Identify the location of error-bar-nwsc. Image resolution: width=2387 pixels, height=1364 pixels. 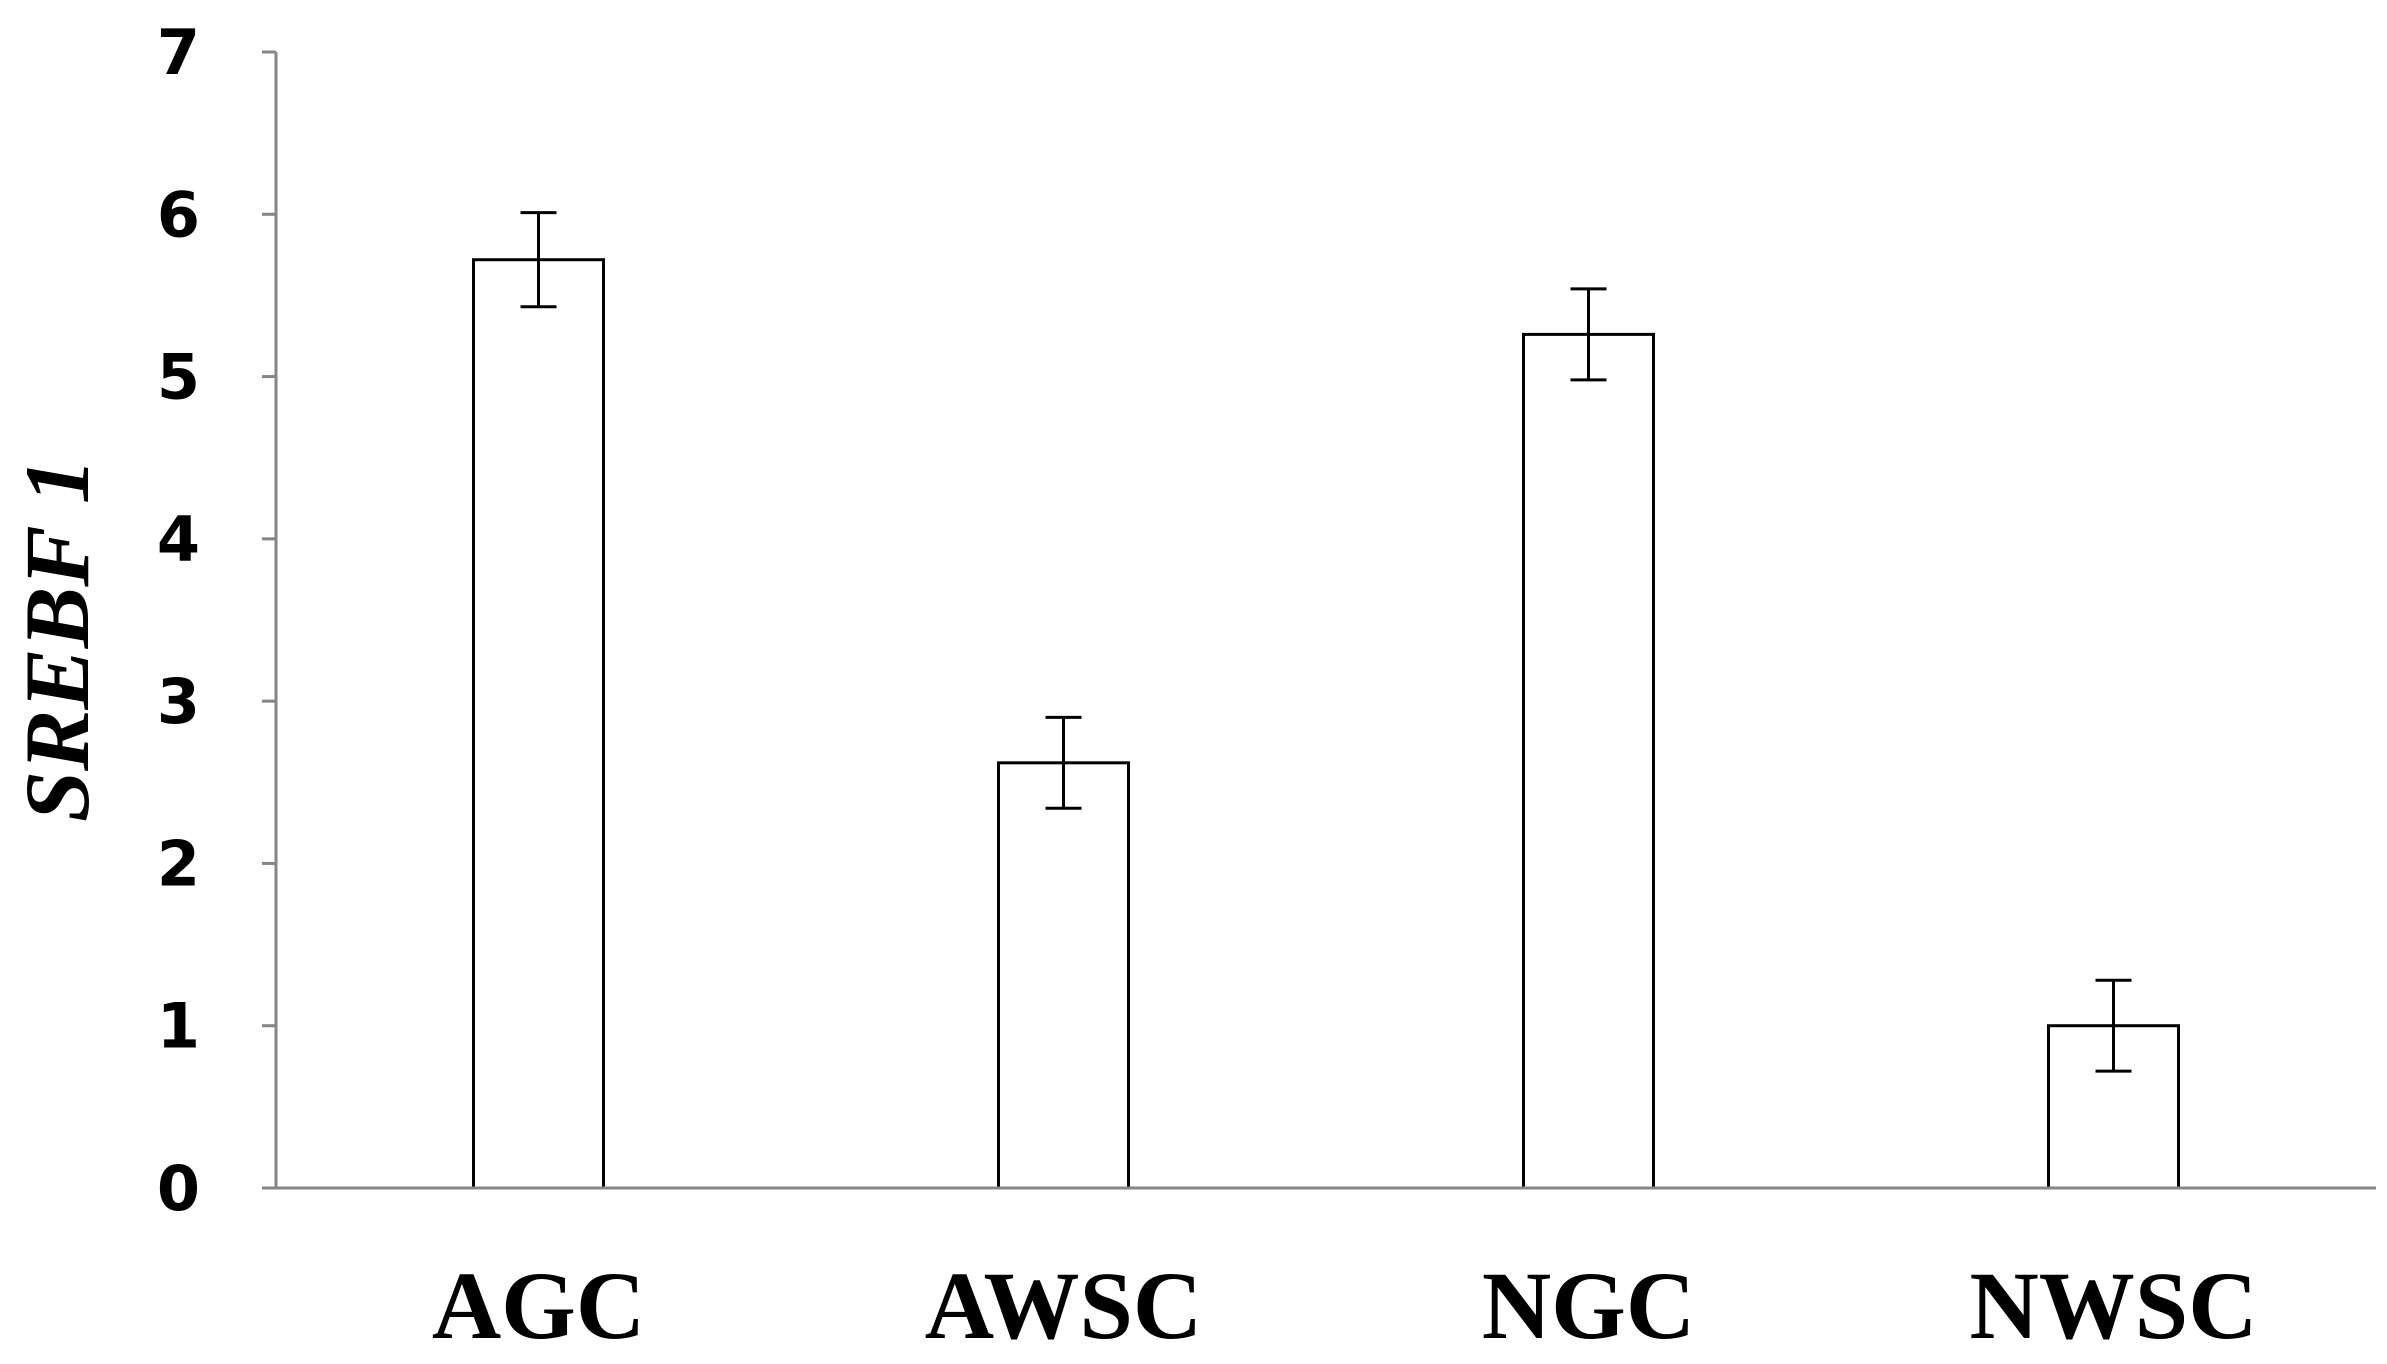
(2113, 1025).